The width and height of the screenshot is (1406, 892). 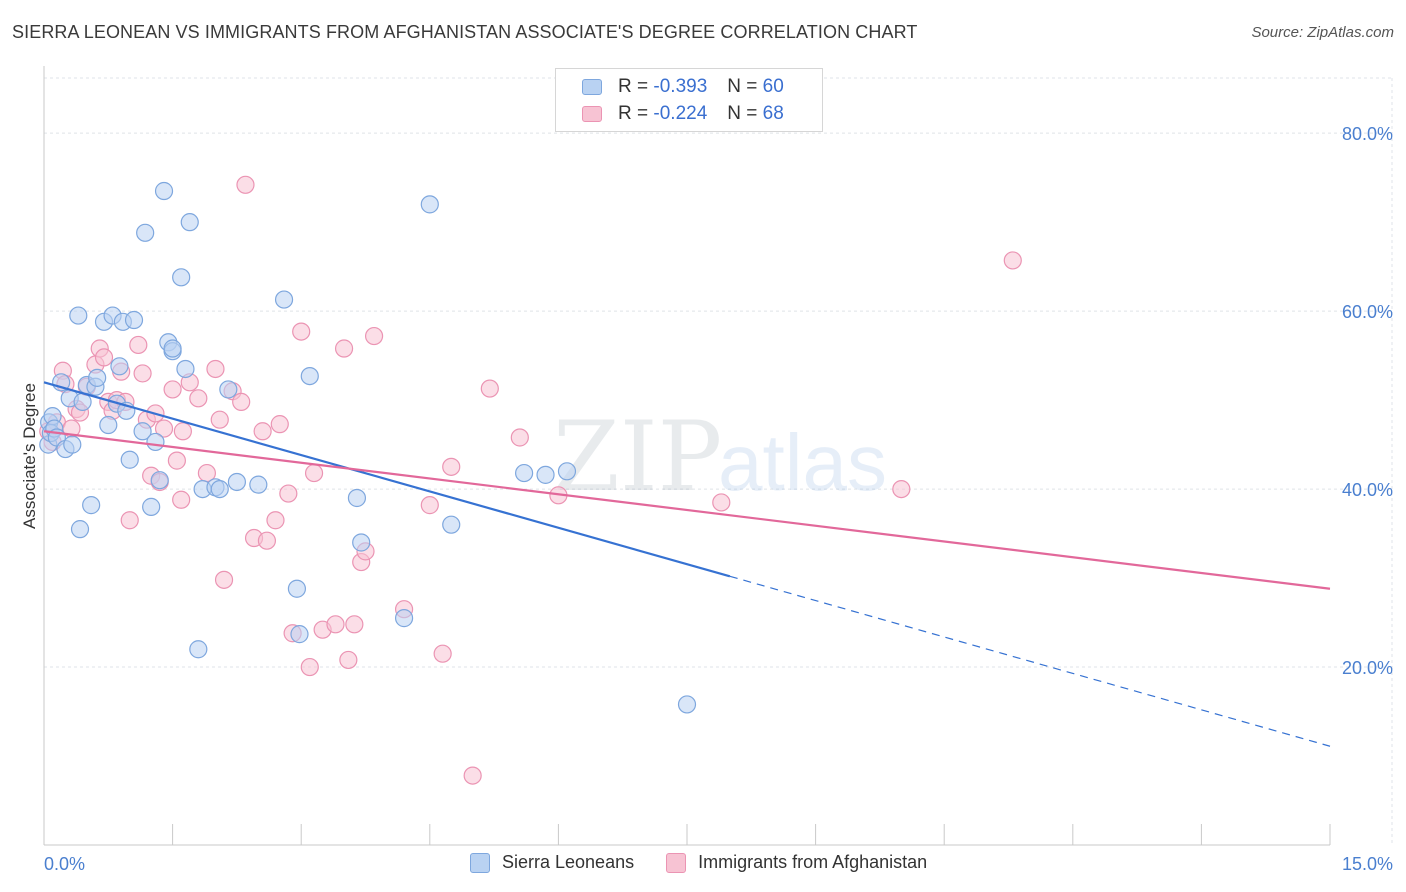 I want to click on watermark: ZIP atlas, so click(x=720, y=457).